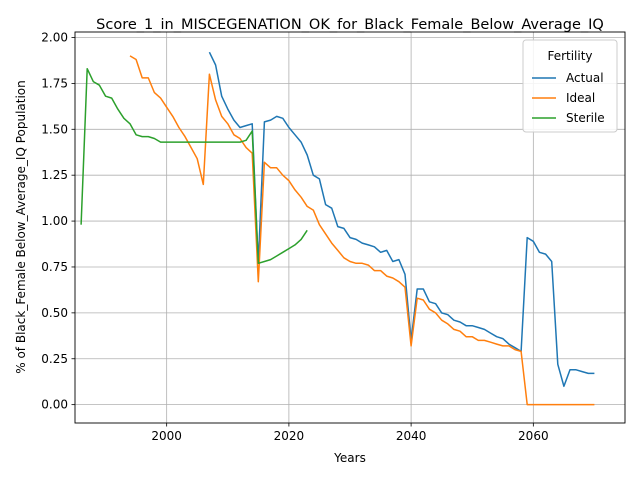  I want to click on y-tick-label: 0.50, so click(54, 313).